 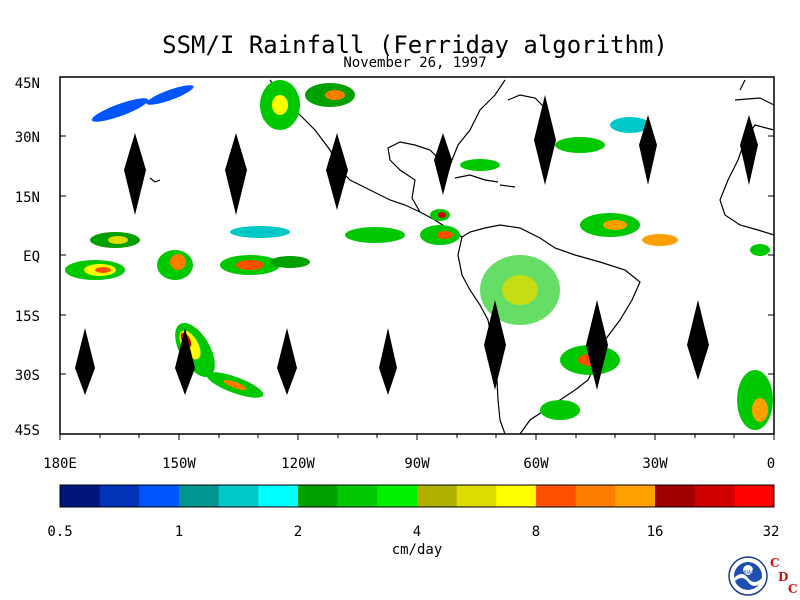 What do you see at coordinates (417, 550) in the screenshot?
I see `colorbar-unit-label: cm/day` at bounding box center [417, 550].